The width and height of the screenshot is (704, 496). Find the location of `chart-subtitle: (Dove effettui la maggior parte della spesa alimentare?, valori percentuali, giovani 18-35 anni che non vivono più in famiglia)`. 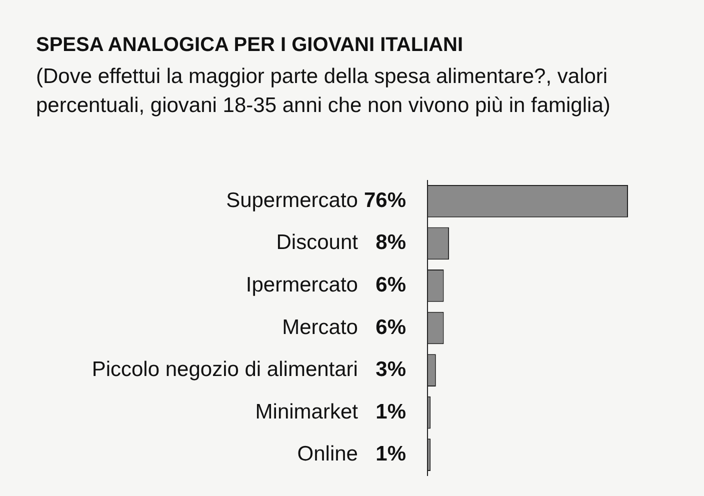

chart-subtitle: (Dove effettui la maggior parte della spesa alimentare?, valori percentuali, giovani 18-35 anni che non vivono più in famiglia) is located at coordinates (324, 91).